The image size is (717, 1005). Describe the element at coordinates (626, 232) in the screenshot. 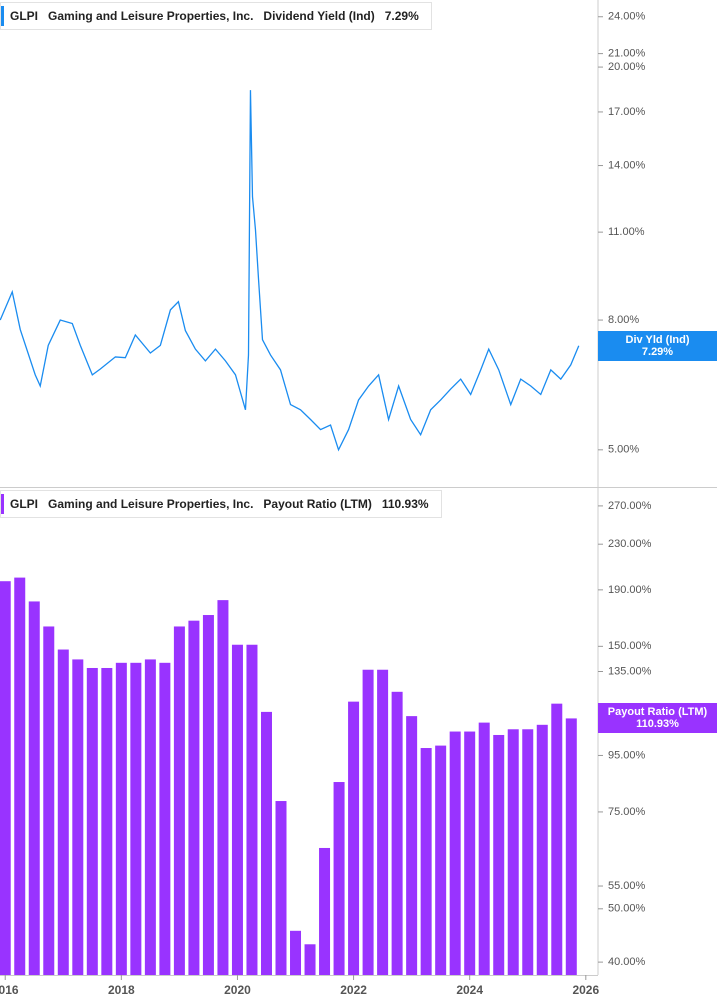

I see `y-tick-label: 11.00%` at that location.